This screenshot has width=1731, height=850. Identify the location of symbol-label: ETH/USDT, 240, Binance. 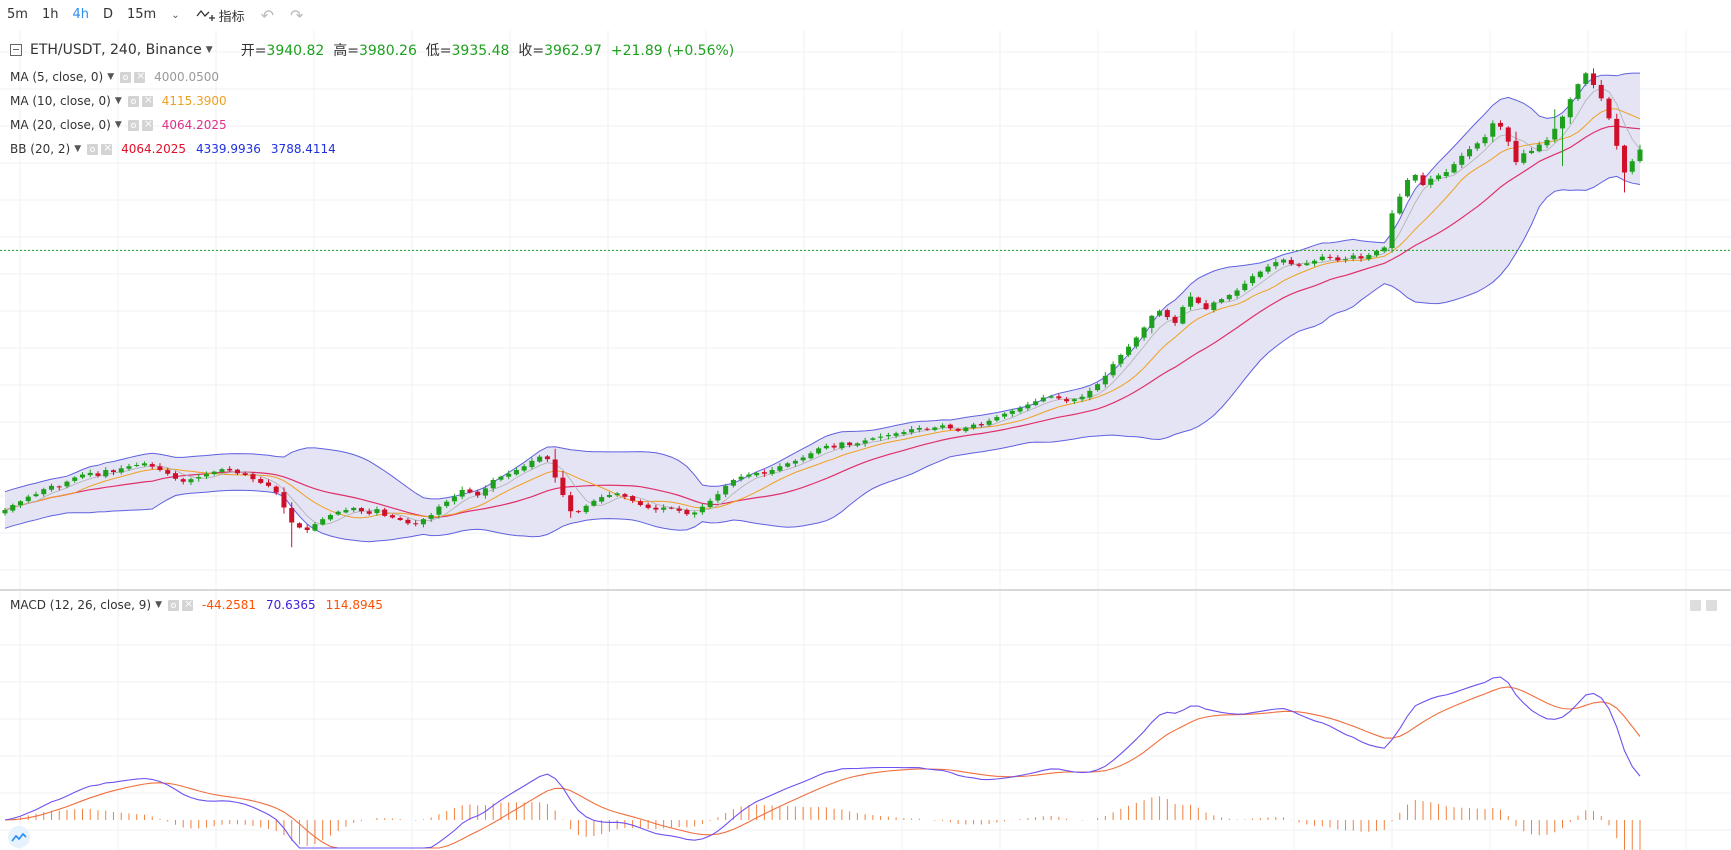
(116, 50).